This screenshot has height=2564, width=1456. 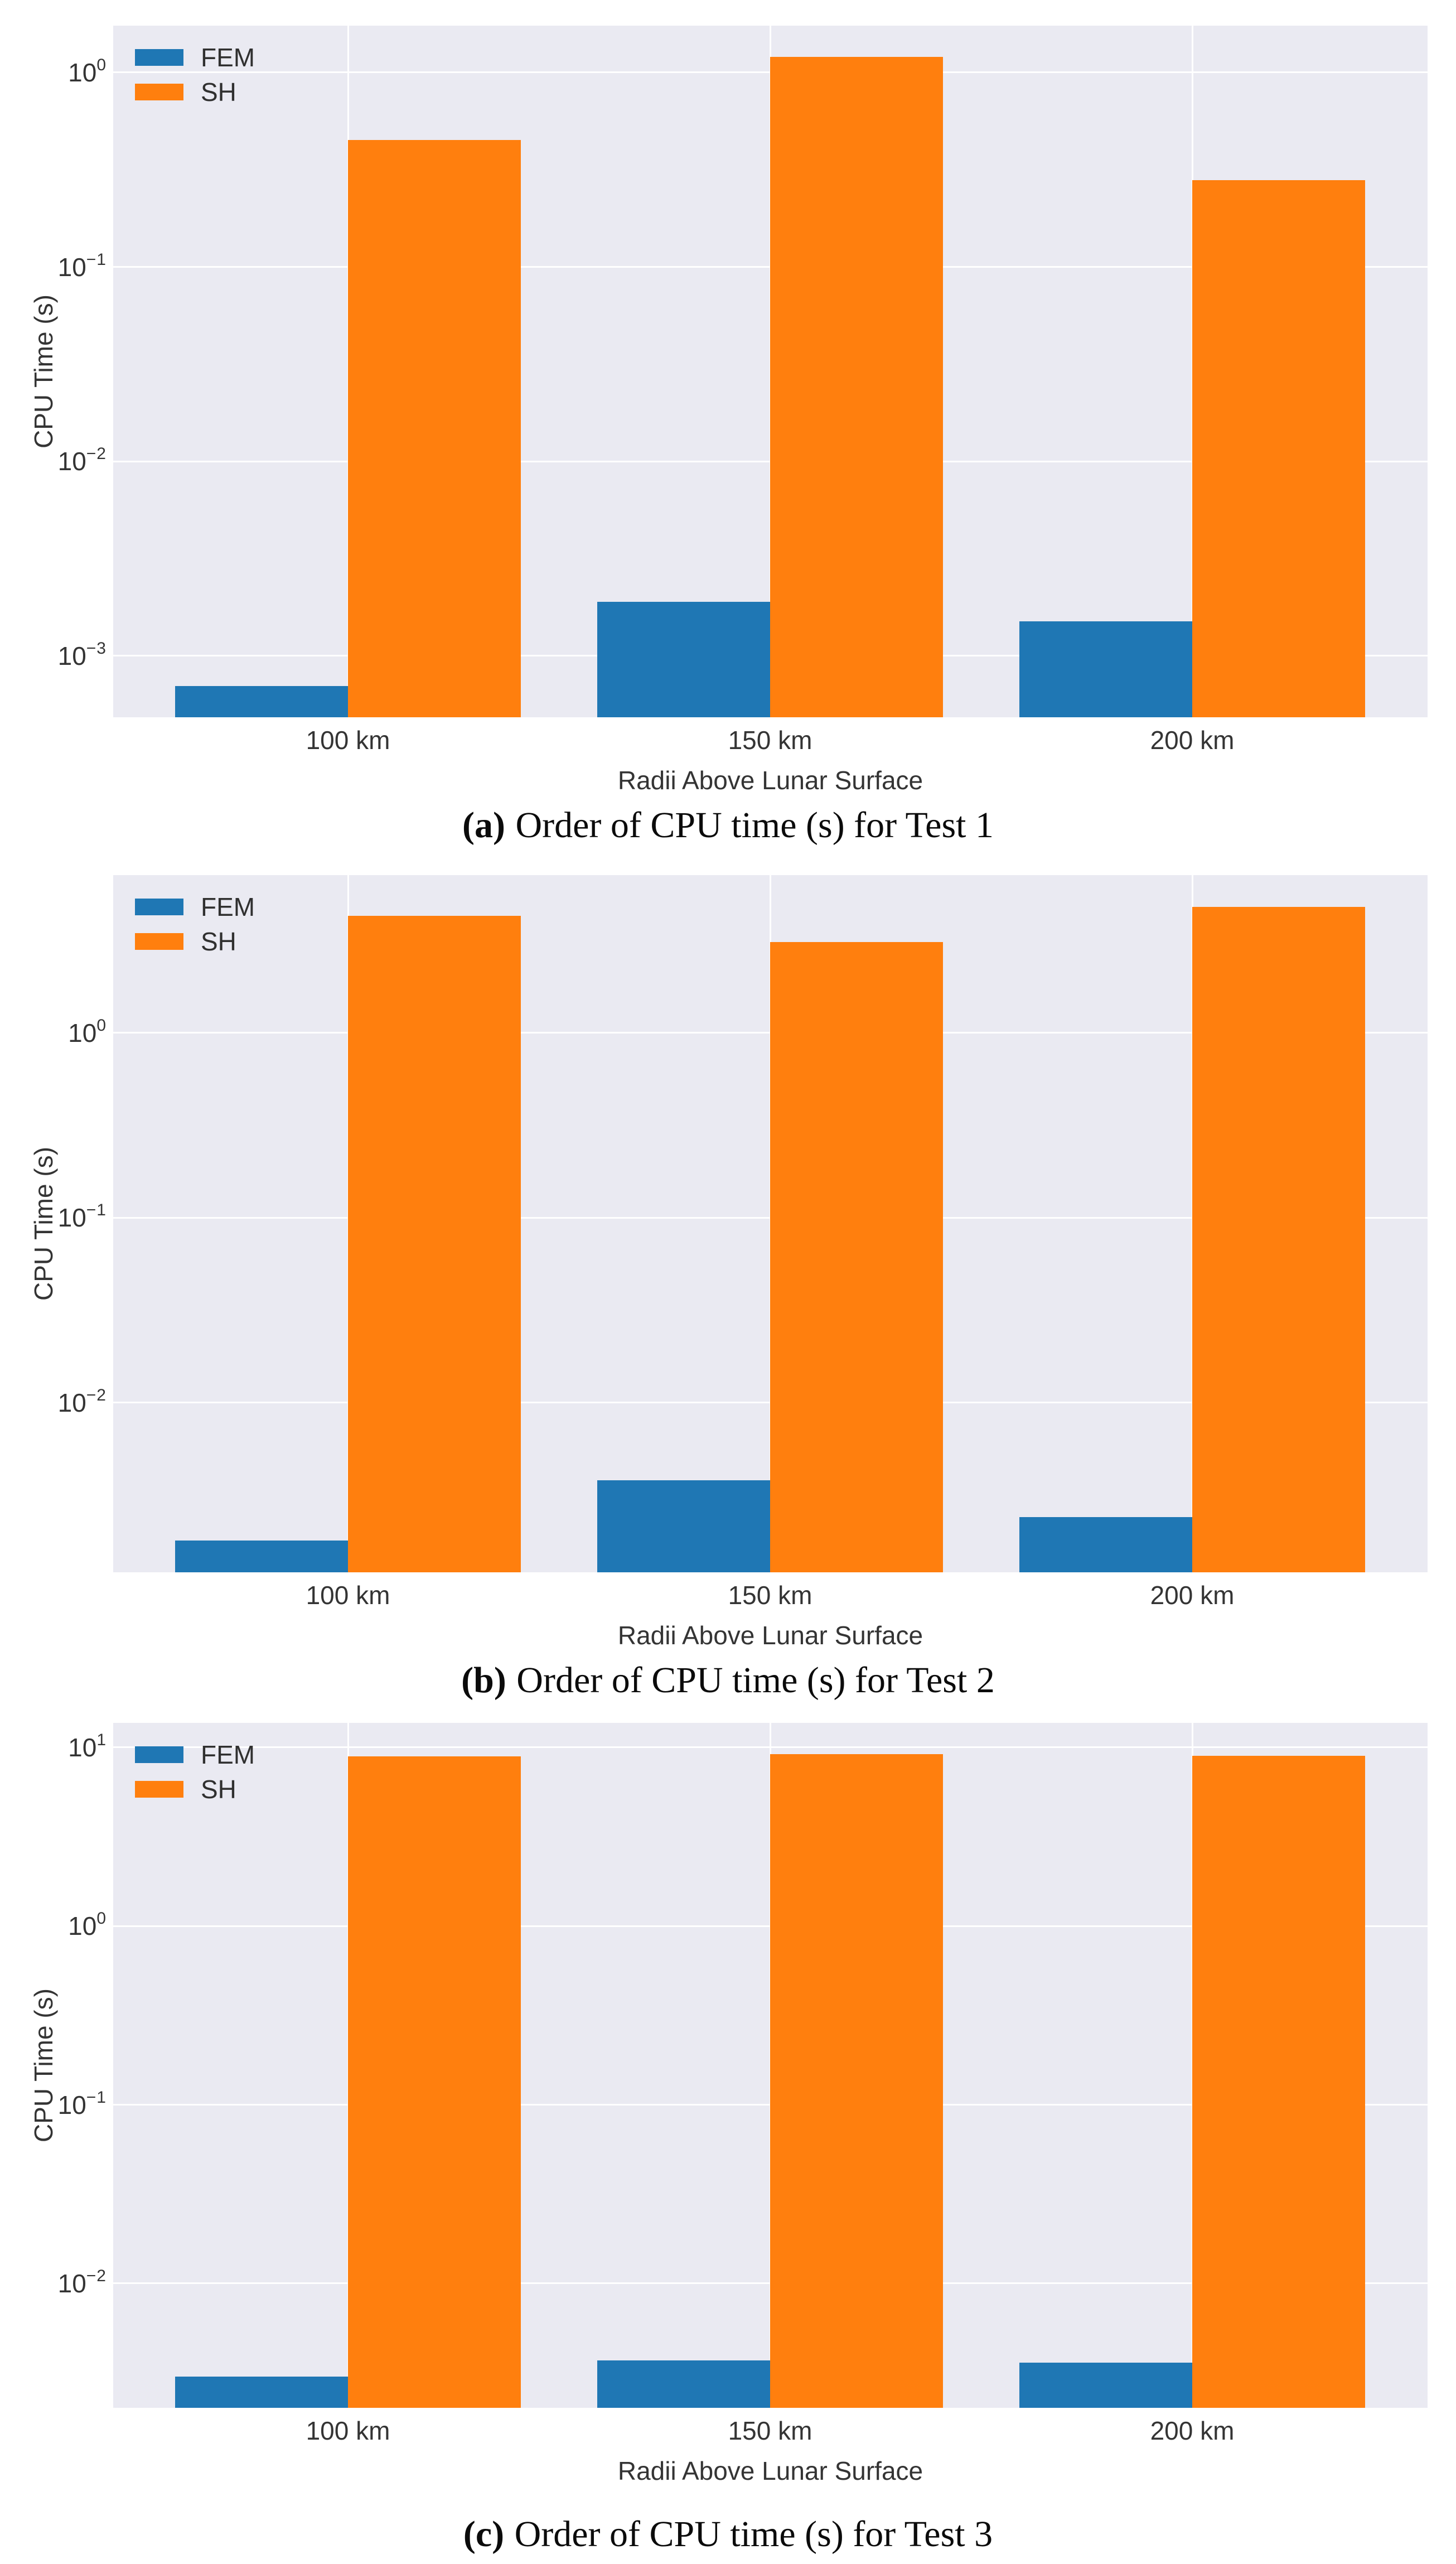 I want to click on figure-caption: (c) Order of CPU time (s) for Test 3, so click(x=728, y=2534).